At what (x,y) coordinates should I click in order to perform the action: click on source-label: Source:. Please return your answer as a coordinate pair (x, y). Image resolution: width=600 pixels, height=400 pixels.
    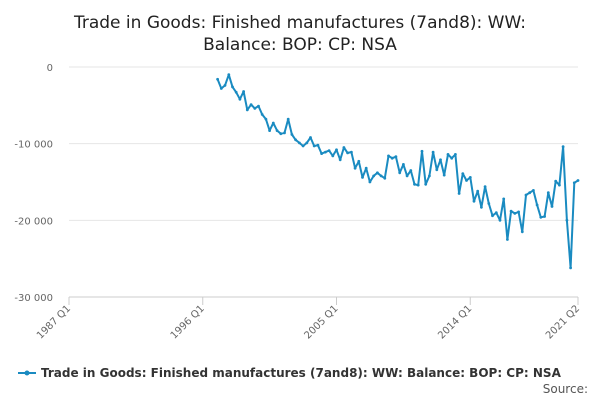
    Looking at the image, I should click on (565, 389).